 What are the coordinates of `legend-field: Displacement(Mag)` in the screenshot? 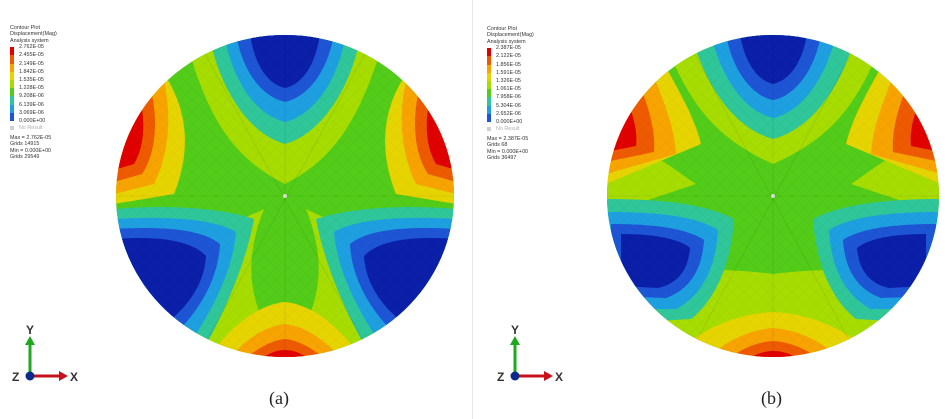 It's located at (33, 34).